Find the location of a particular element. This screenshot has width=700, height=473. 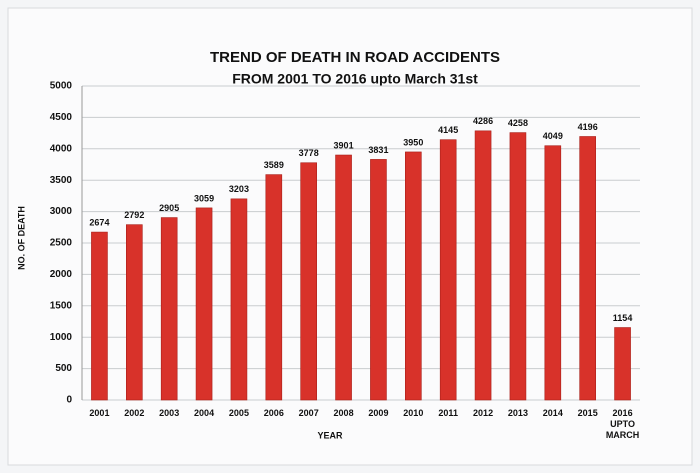

y-tick-label: 3000 is located at coordinates (61, 211).